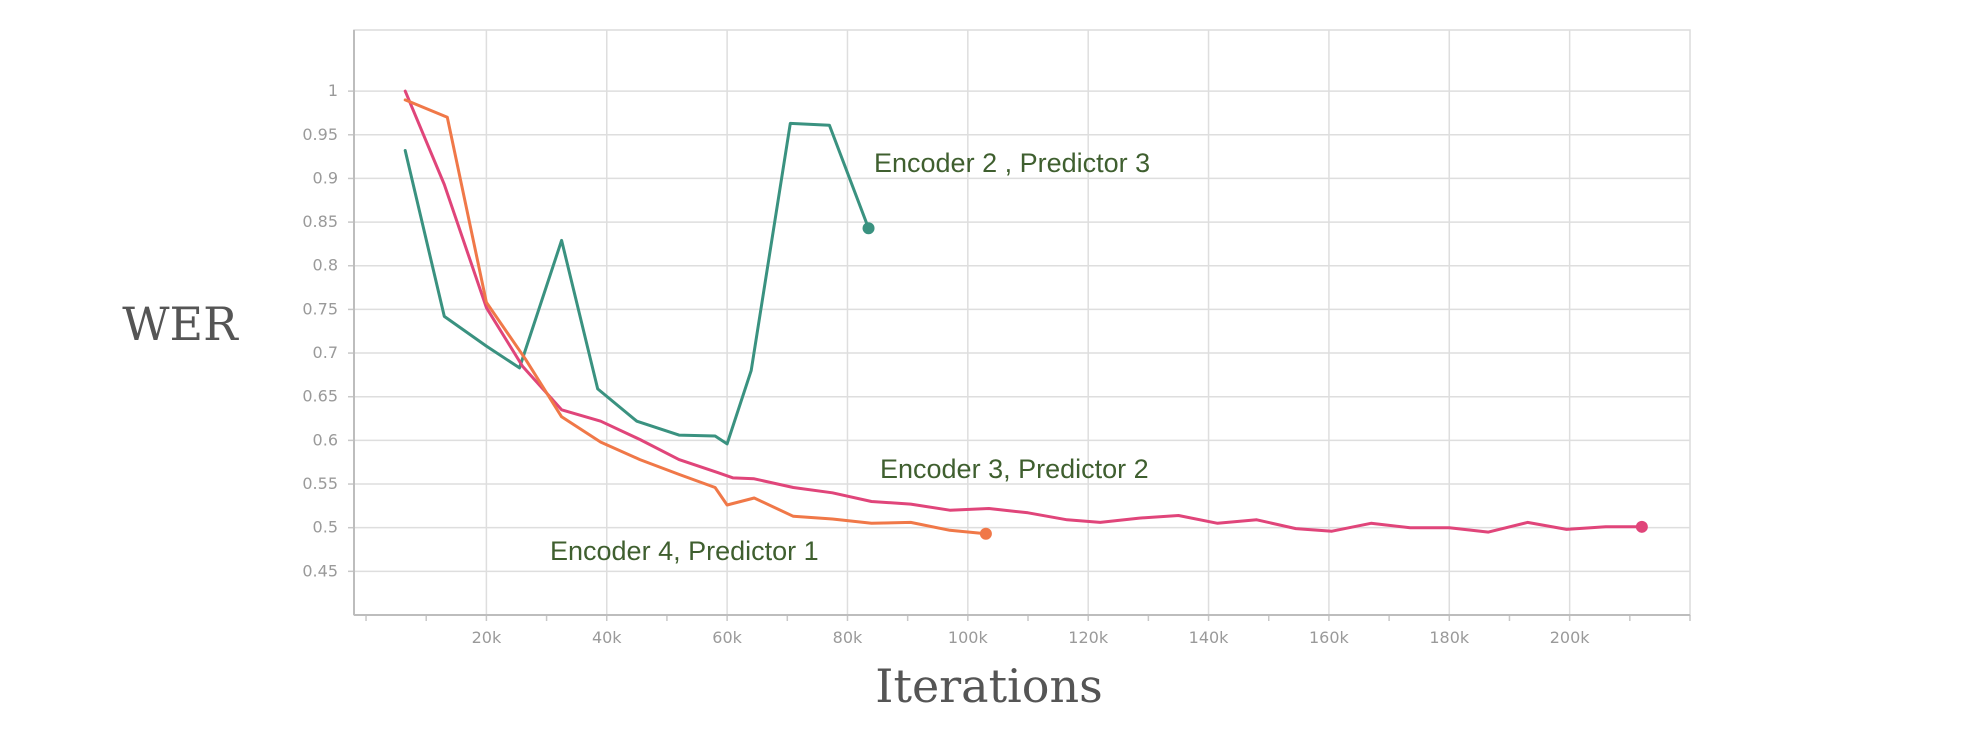 This screenshot has height=736, width=1978. I want to click on y-tick-label: 0.95, so click(320, 134).